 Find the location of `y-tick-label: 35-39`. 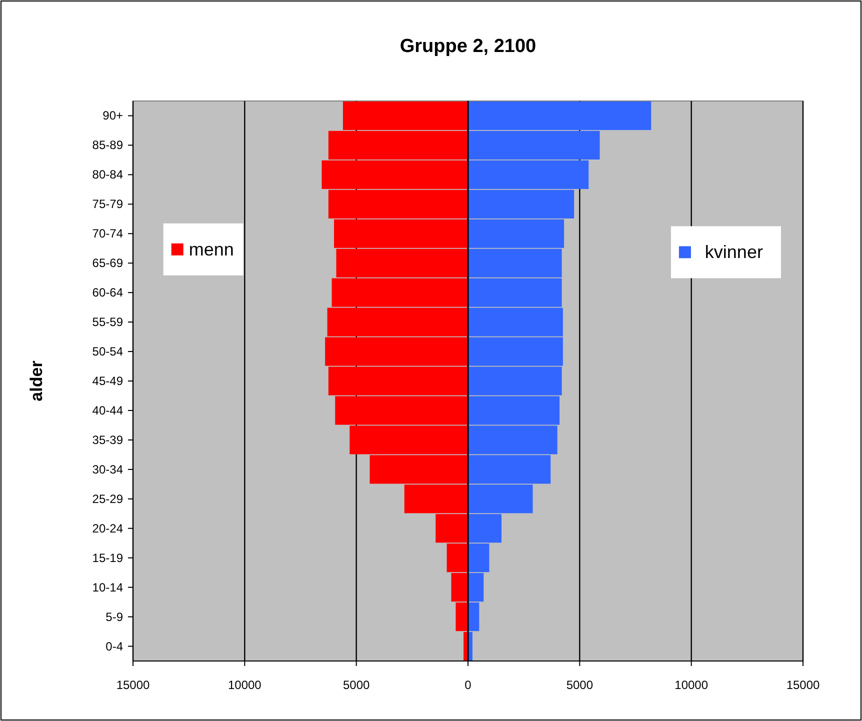

y-tick-label: 35-39 is located at coordinates (108, 439).